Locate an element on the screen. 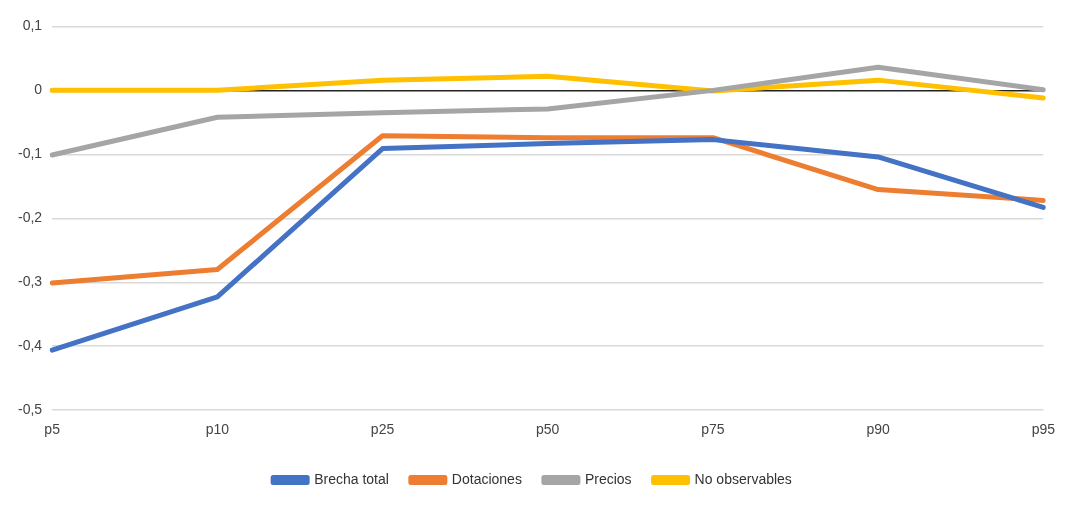  y-tick-label: -0,3 is located at coordinates (30, 281).